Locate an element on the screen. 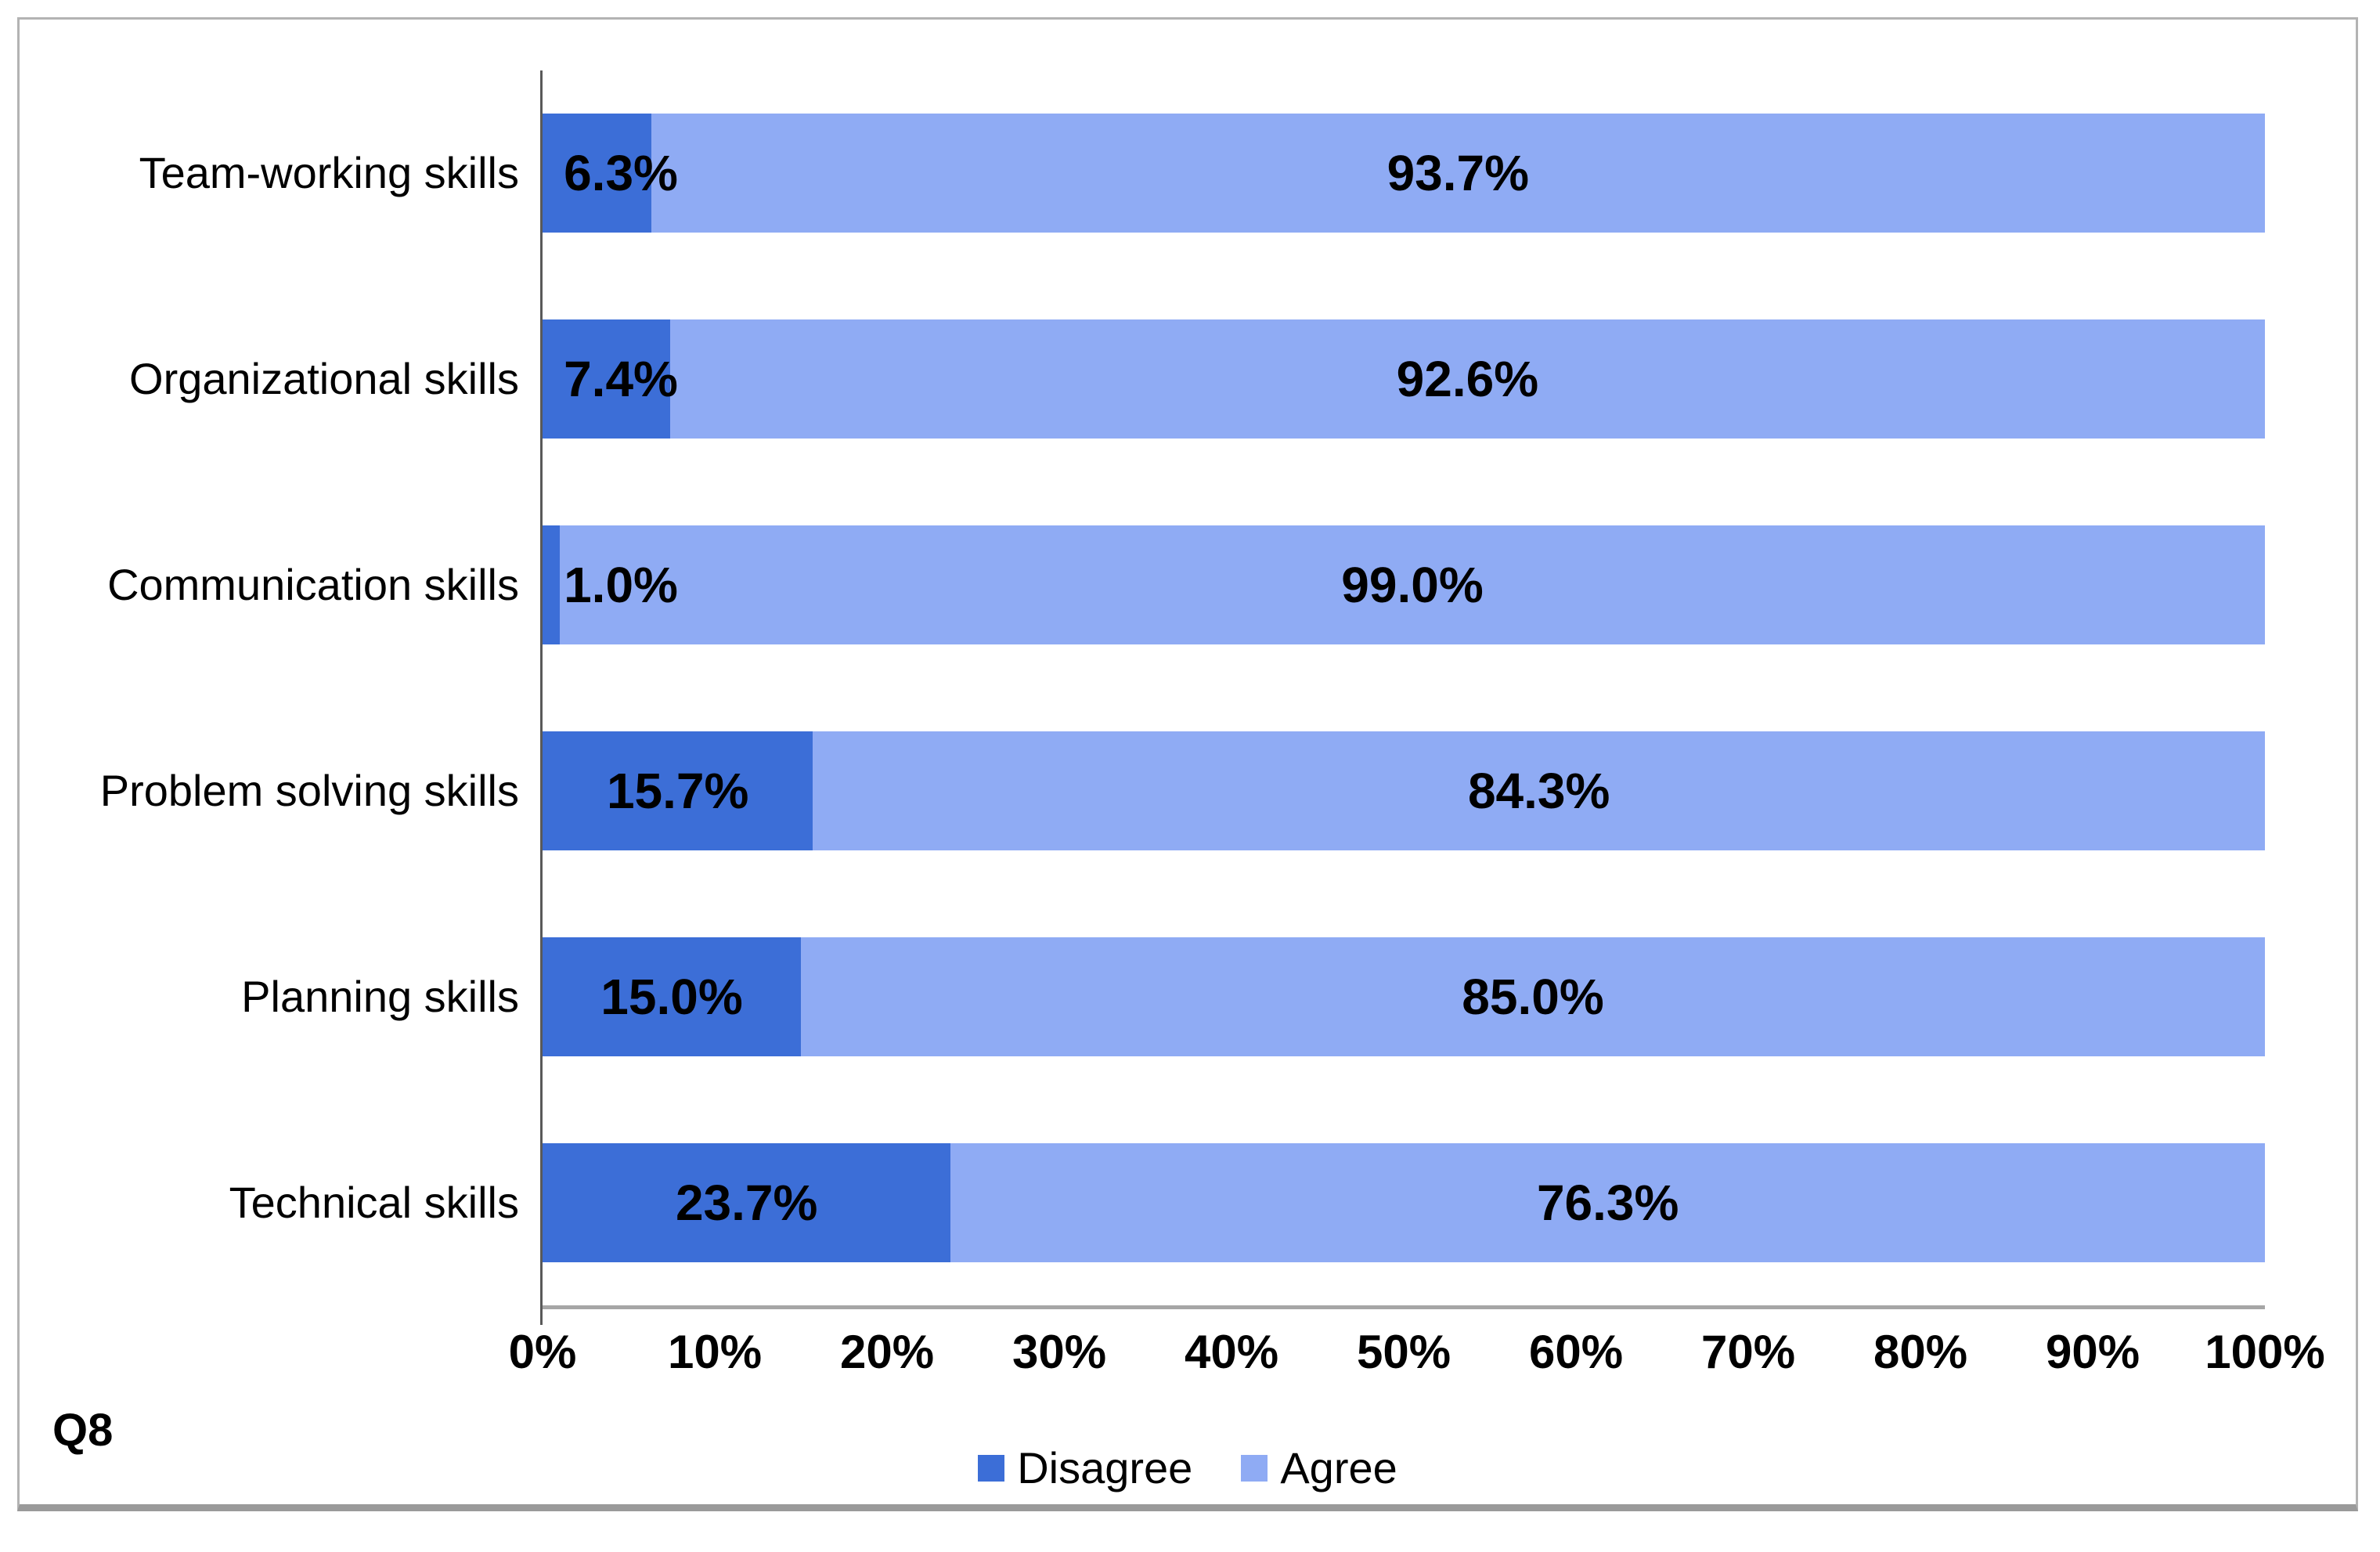  bar-row: 7.4% 92.6% is located at coordinates (1404, 379).